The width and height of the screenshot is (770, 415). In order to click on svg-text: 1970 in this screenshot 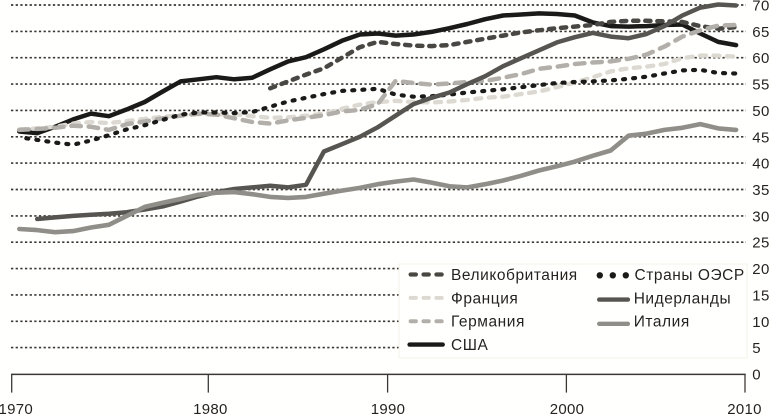, I will do `click(16, 408)`.